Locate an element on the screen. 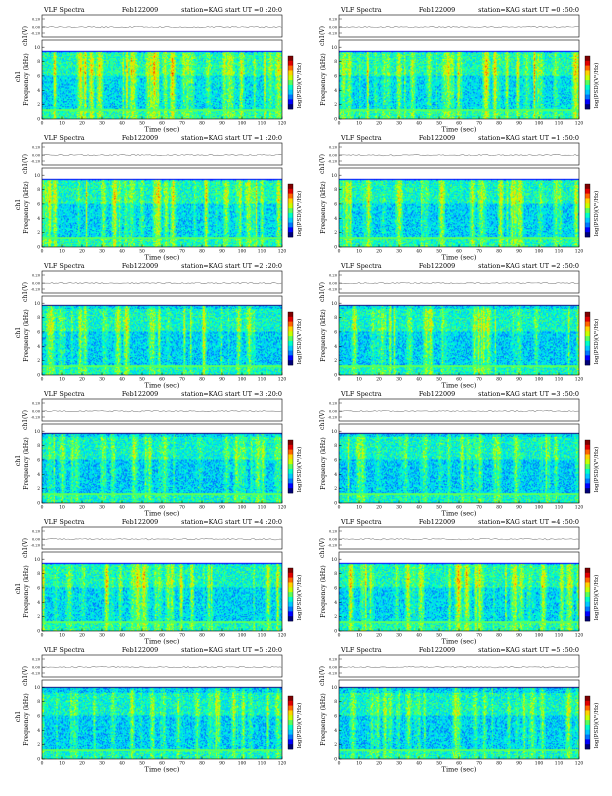 This screenshot has width=612, height=796. y-tick-label: 10 is located at coordinates (37, 432).